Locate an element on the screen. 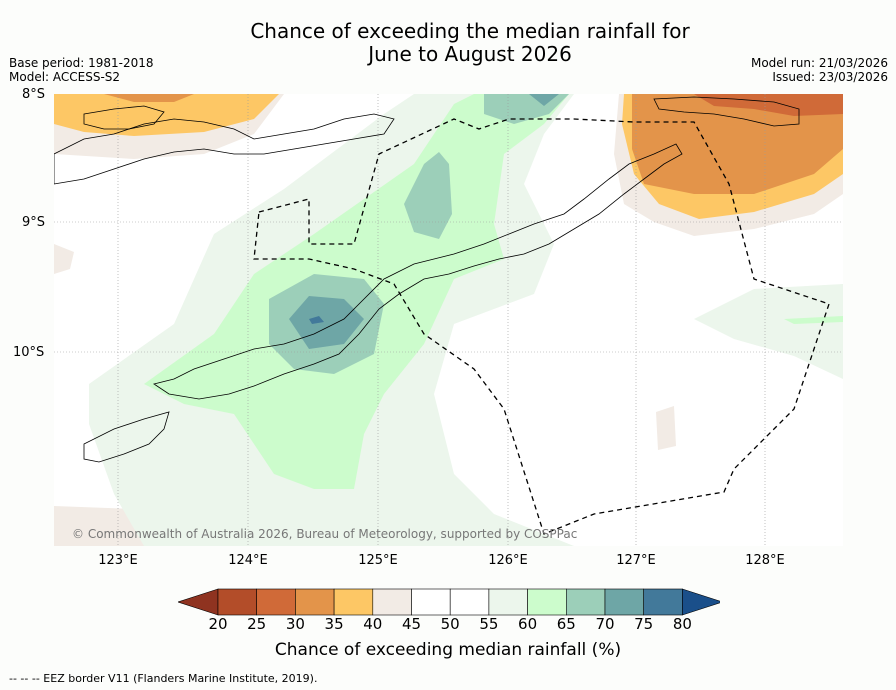 The width and height of the screenshot is (896, 690). flores-coastline is located at coordinates (224, 149).